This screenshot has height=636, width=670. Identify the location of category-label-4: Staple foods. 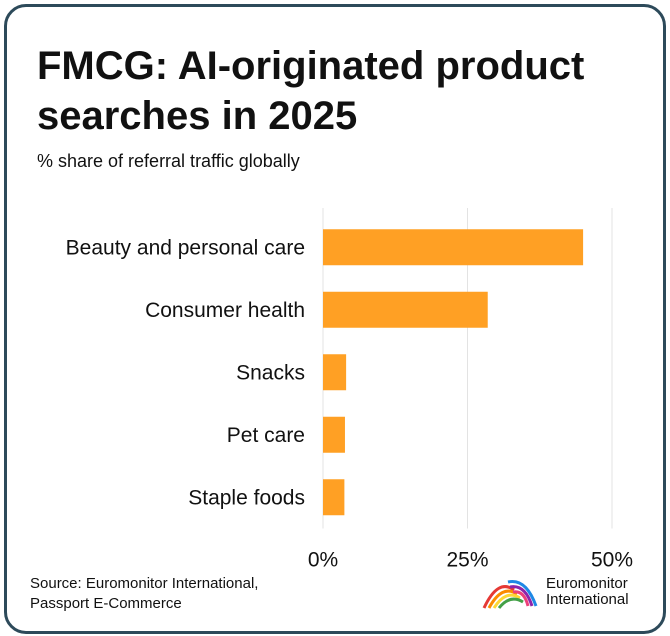
(246, 497).